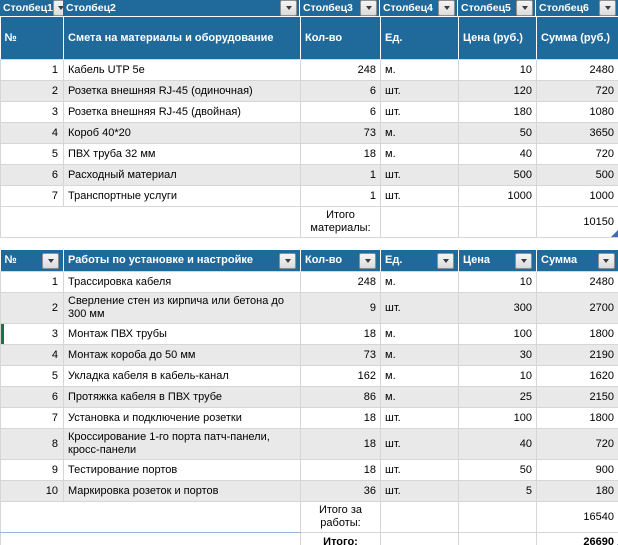 This screenshot has height=545, width=618. Describe the element at coordinates (577, 112) in the screenshot. I see `sum-cell: 1080` at that location.